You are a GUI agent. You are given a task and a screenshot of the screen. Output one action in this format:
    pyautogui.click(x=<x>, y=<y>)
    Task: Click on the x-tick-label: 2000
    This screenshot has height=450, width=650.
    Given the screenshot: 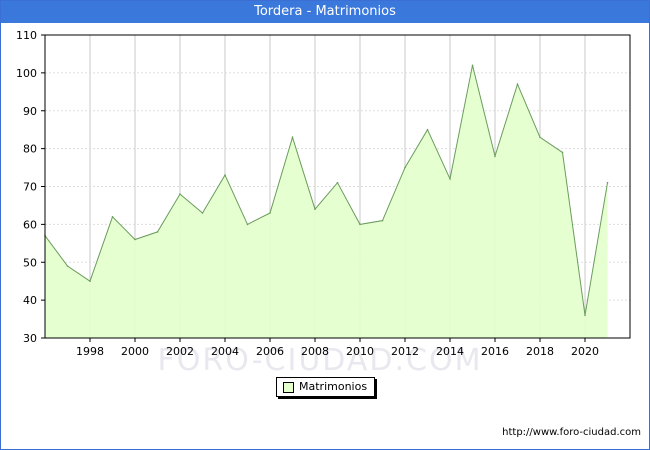 What is the action you would take?
    pyautogui.click(x=135, y=351)
    